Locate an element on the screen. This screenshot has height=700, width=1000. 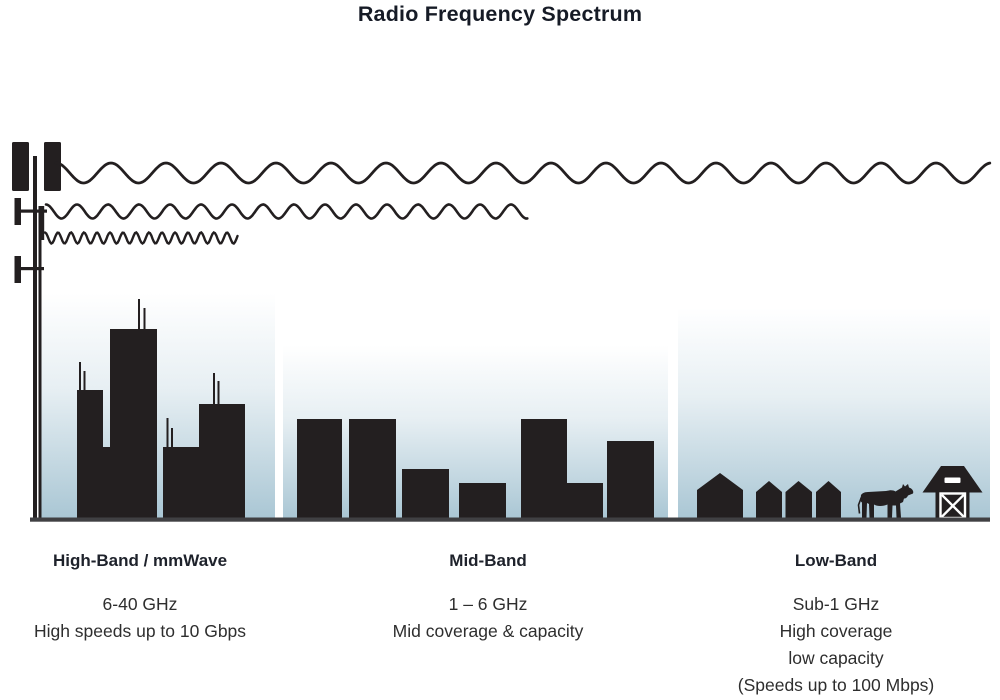
high-band-heading: High-Band / mmWave is located at coordinates (140, 560).